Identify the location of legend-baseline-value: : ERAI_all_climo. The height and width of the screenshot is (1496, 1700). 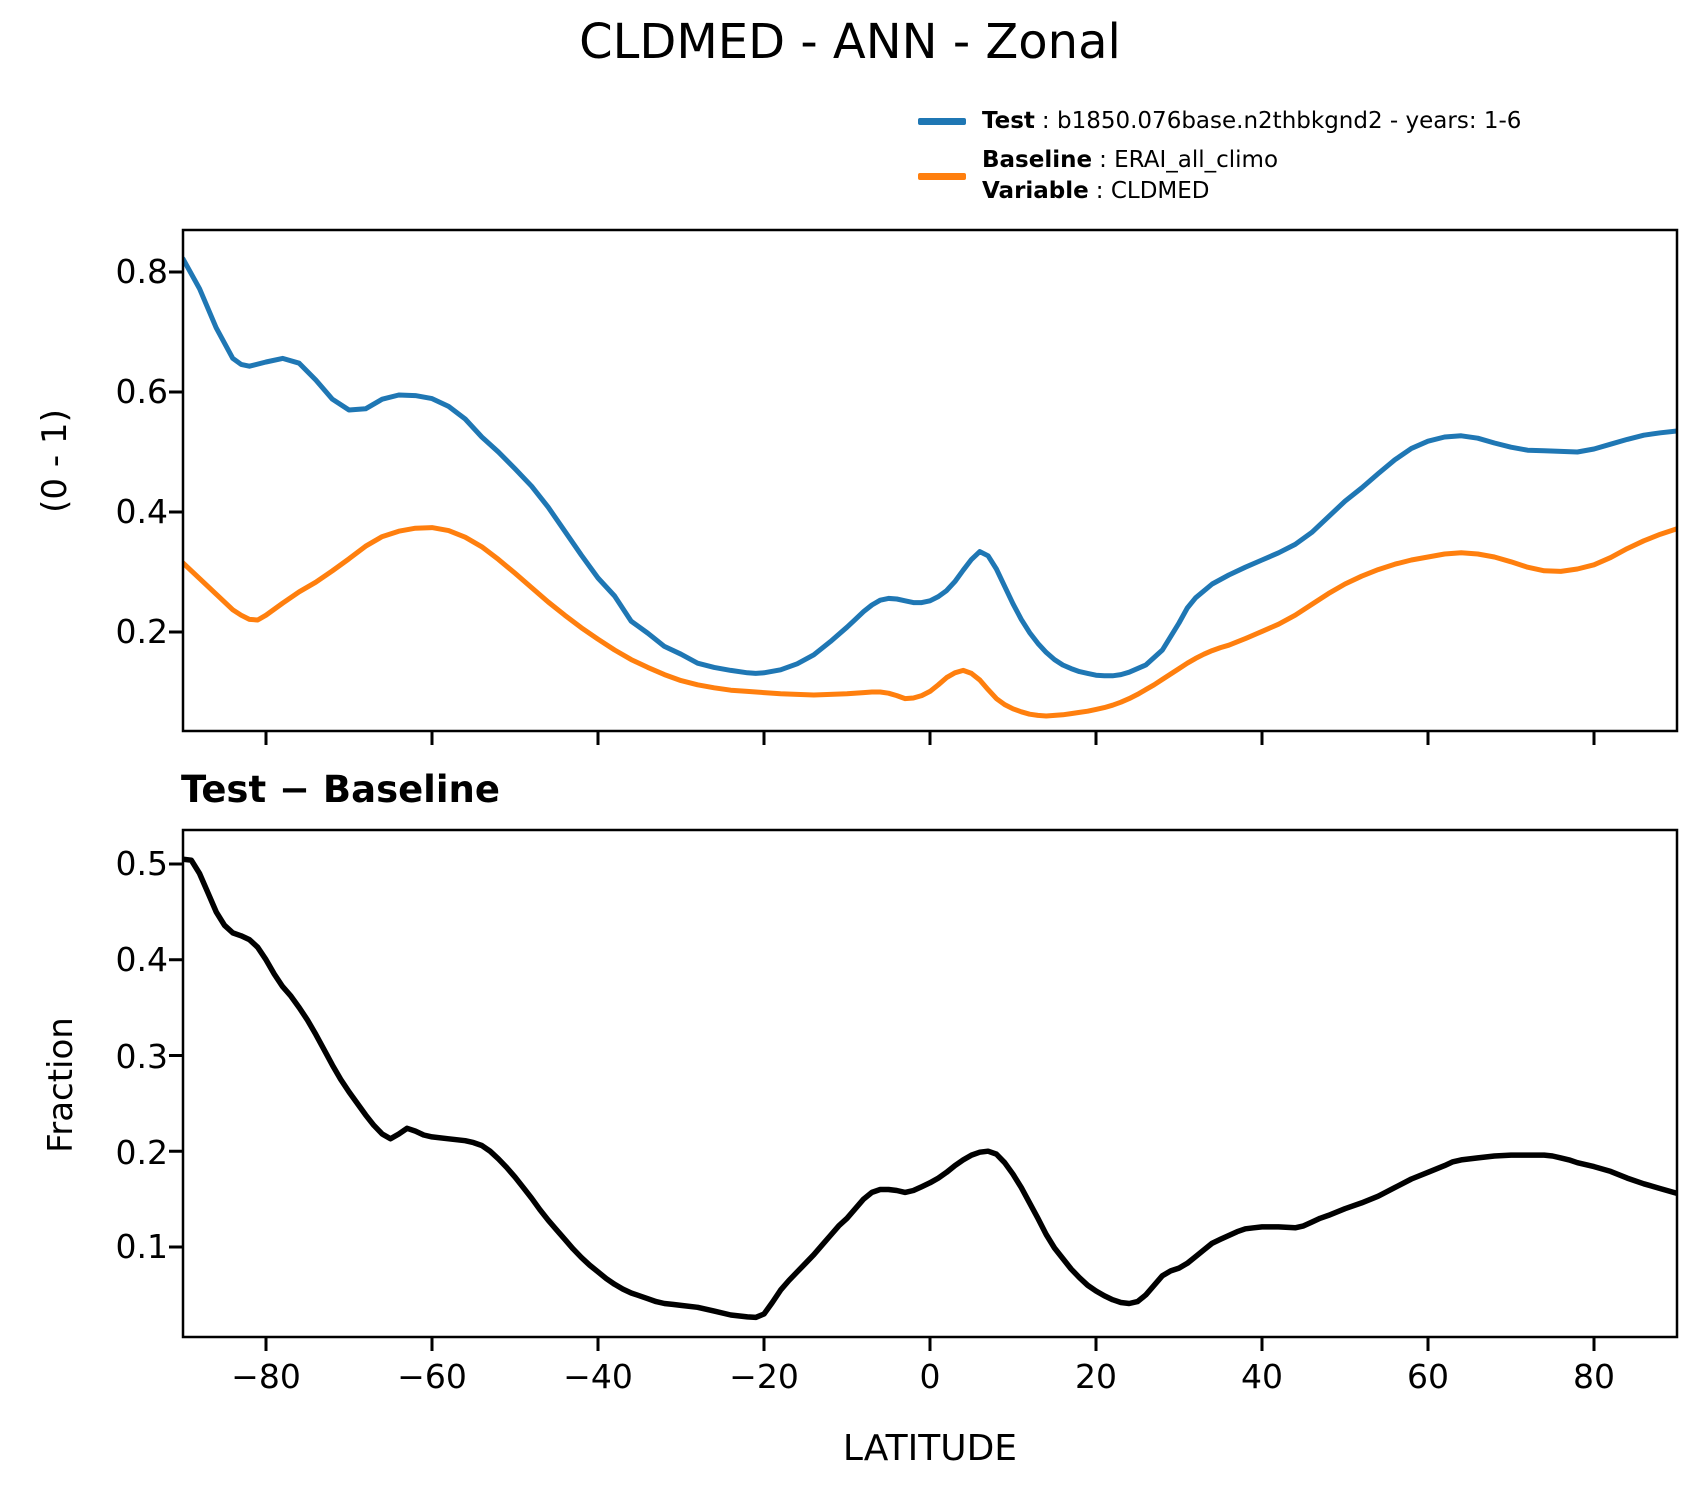
(1189, 160).